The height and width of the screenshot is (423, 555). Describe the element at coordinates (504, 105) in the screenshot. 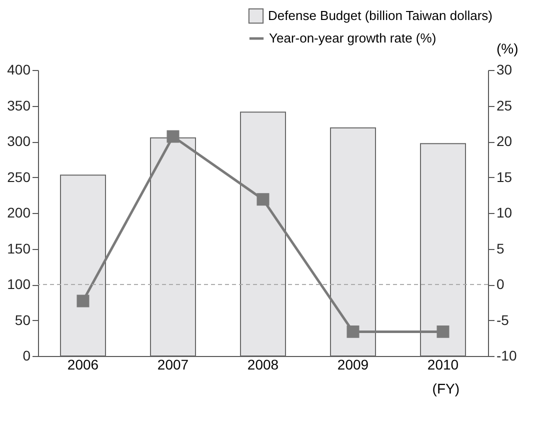

I see `y2-tick-label: 25` at that location.